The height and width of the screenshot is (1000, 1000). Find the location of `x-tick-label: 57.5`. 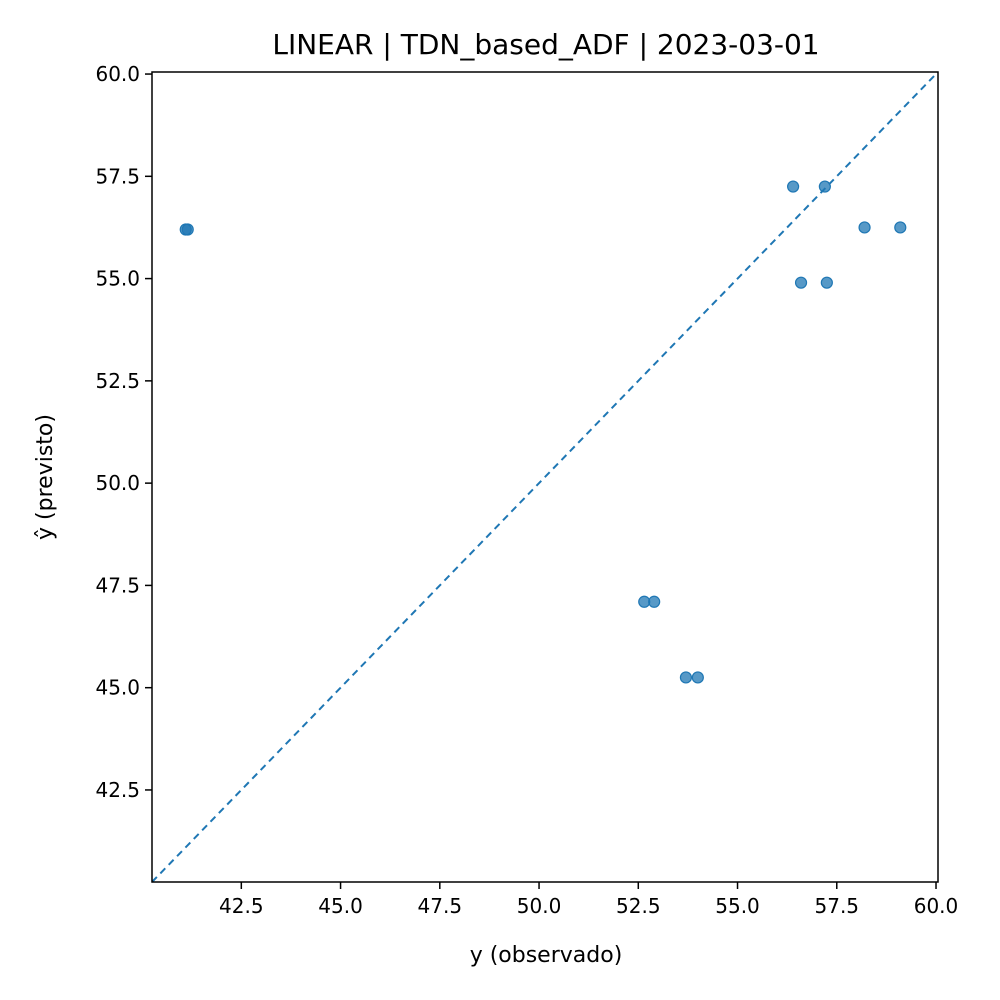

x-tick-label: 57.5 is located at coordinates (837, 906).